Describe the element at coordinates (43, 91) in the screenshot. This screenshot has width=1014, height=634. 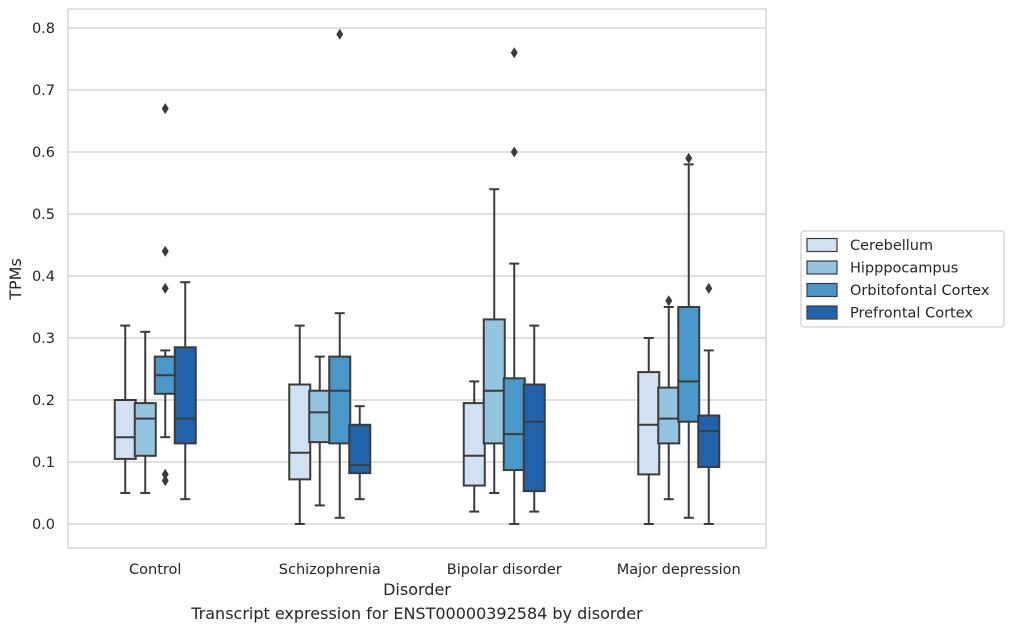
I see `y-tick-label: 0.7` at that location.